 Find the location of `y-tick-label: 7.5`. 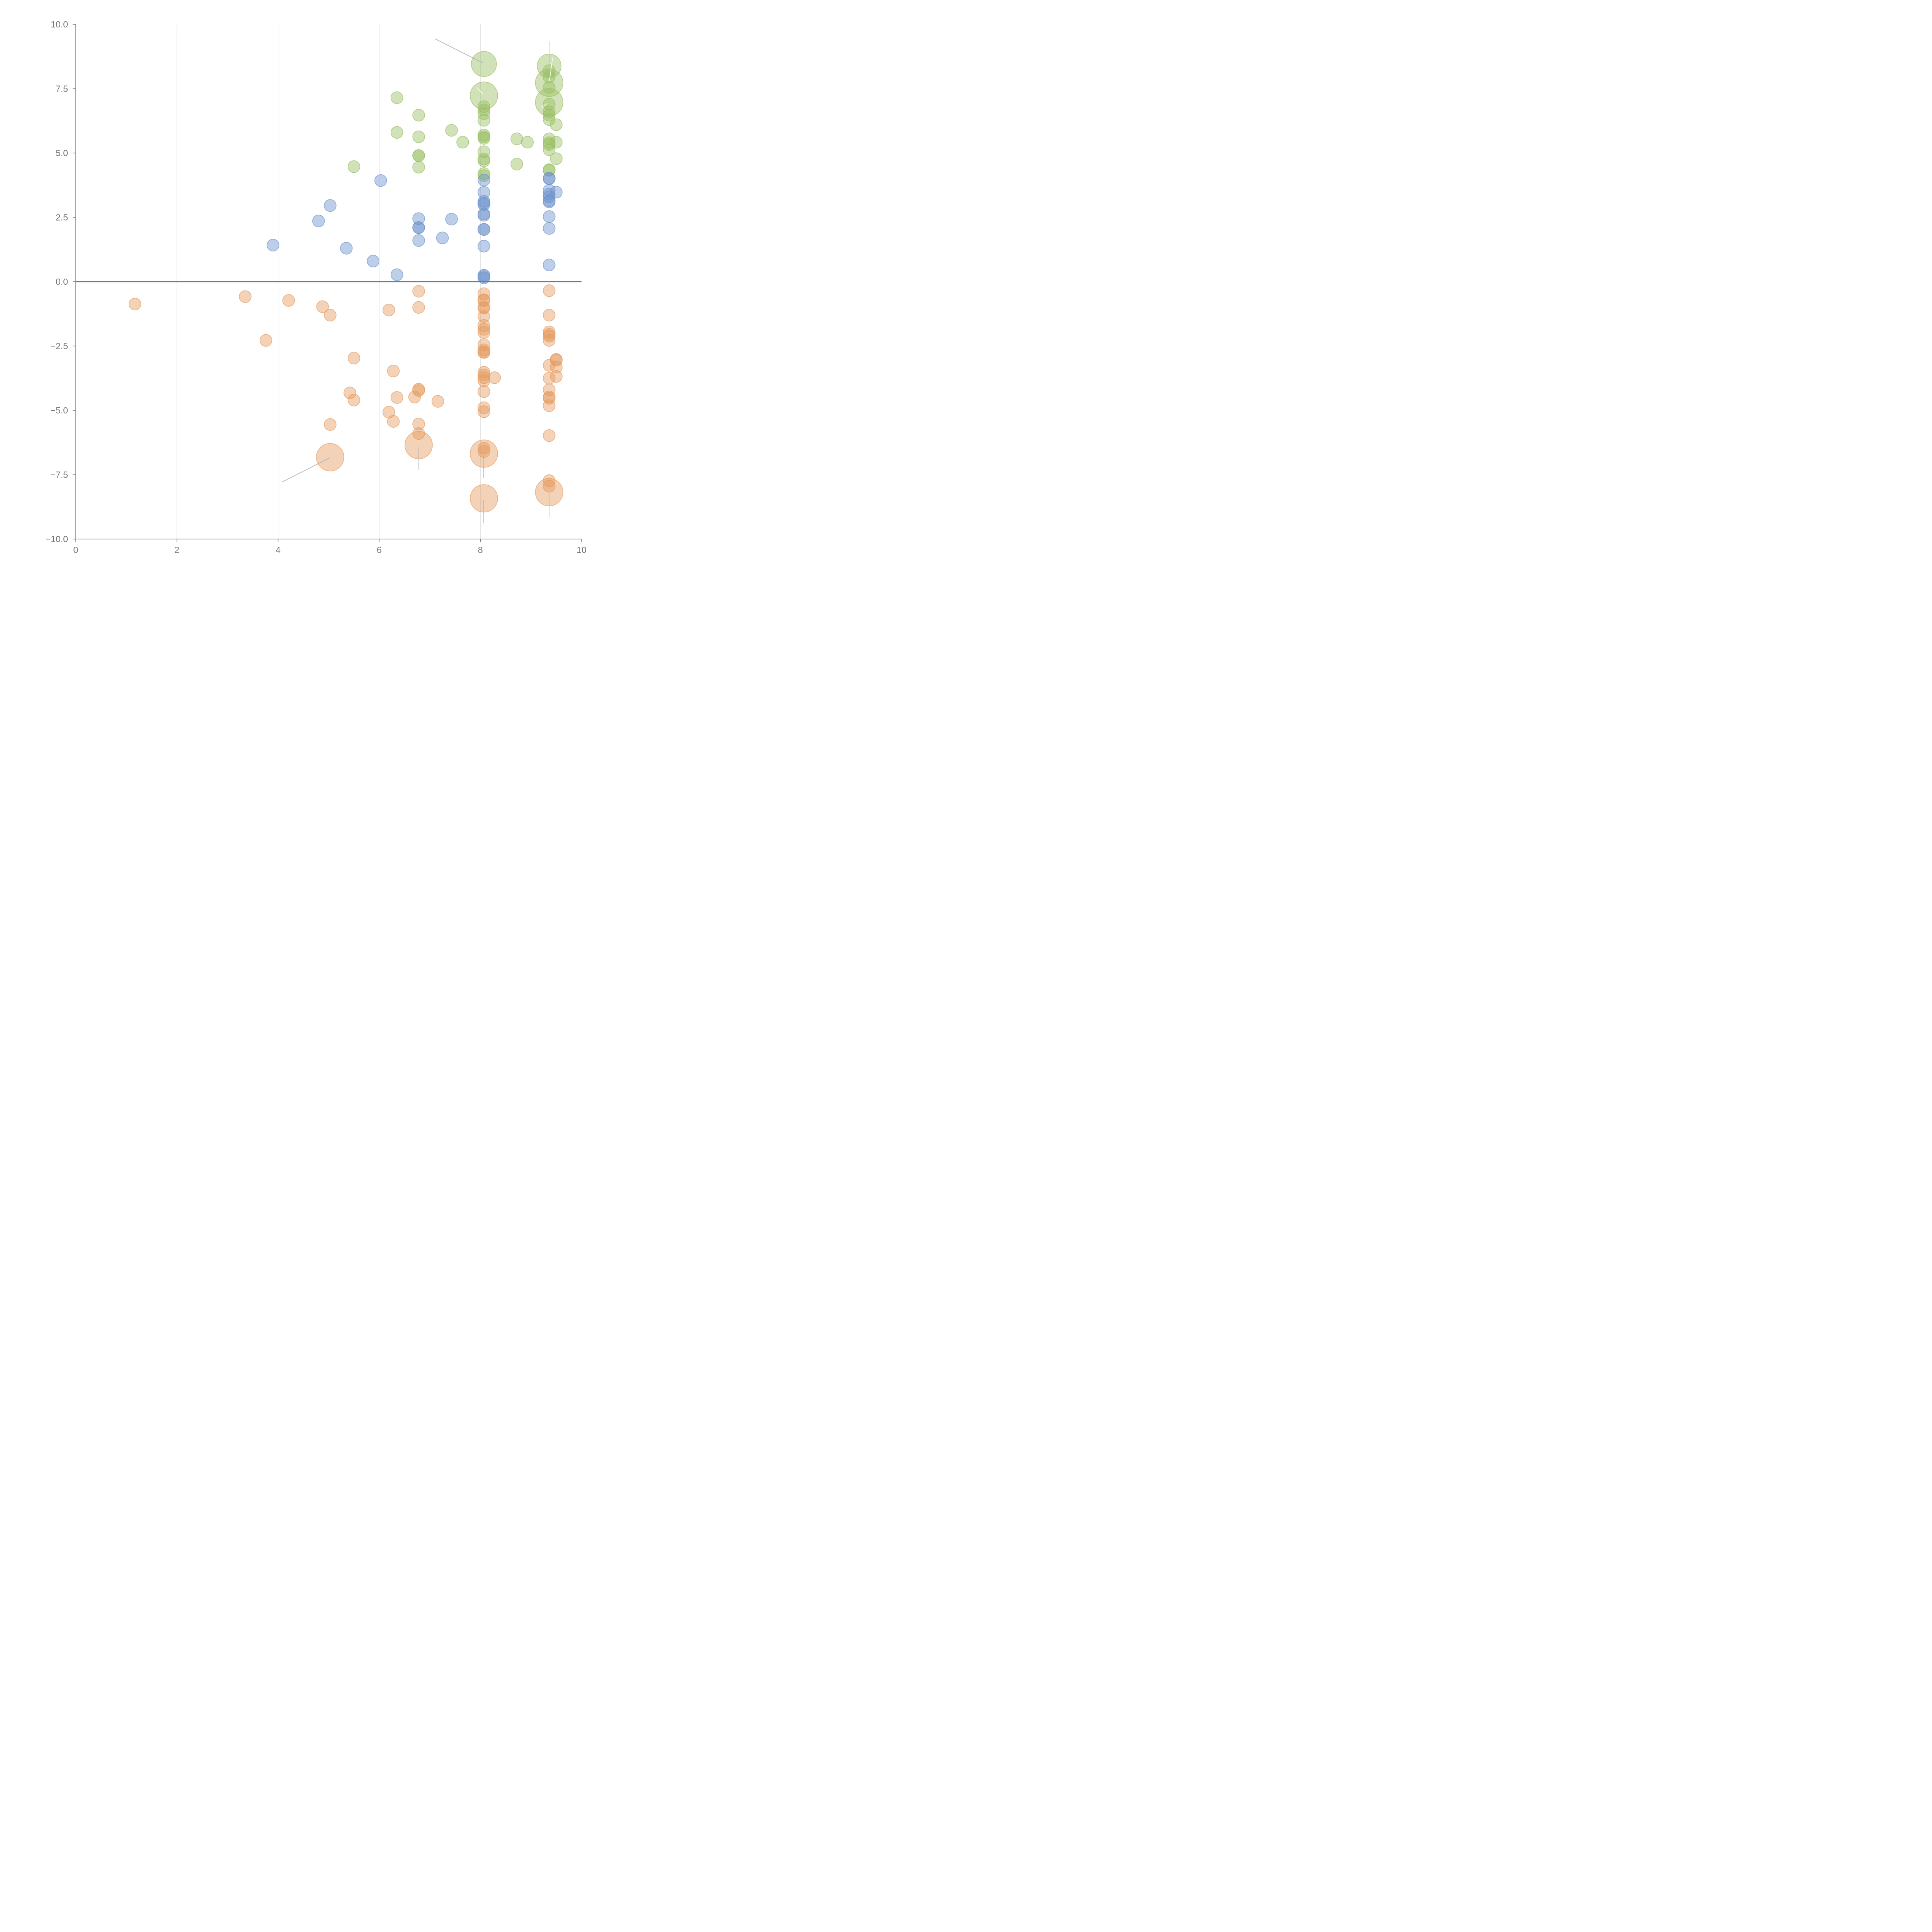

y-tick-label: 7.5 is located at coordinates (62, 89).